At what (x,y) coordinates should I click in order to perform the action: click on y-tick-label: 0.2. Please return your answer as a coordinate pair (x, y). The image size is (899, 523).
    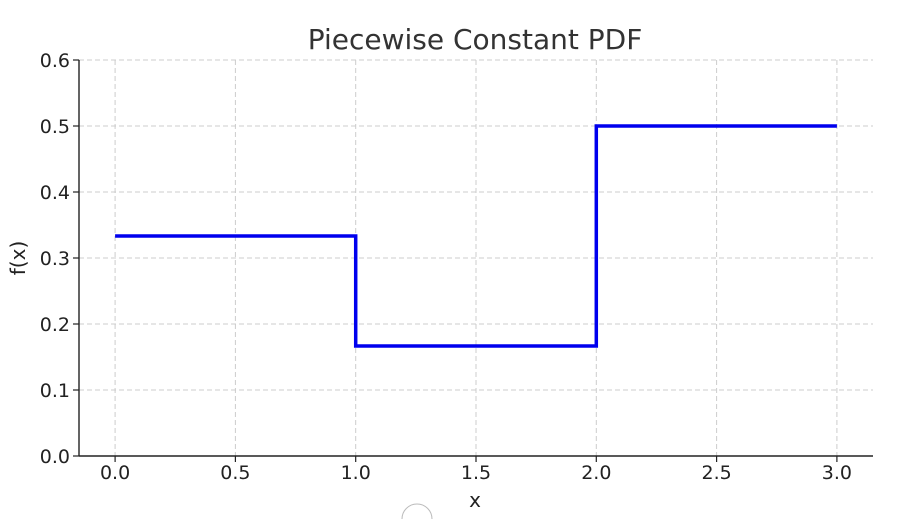
    Looking at the image, I should click on (55, 325).